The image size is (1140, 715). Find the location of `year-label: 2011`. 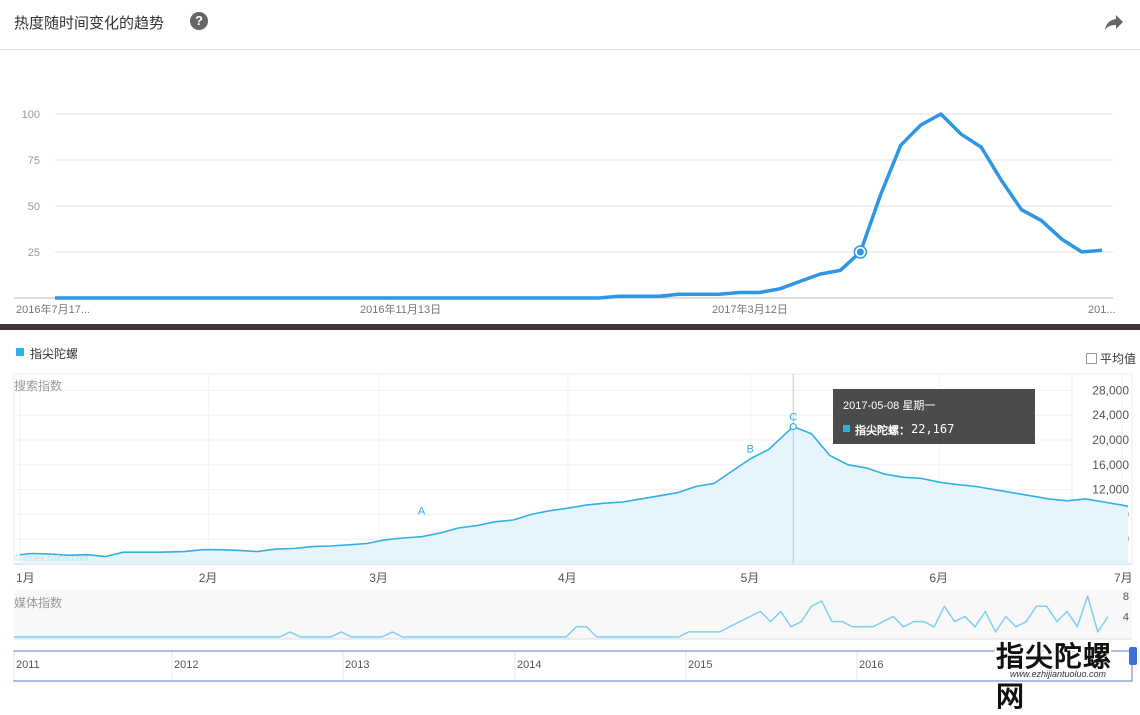

year-label: 2011 is located at coordinates (28, 665).